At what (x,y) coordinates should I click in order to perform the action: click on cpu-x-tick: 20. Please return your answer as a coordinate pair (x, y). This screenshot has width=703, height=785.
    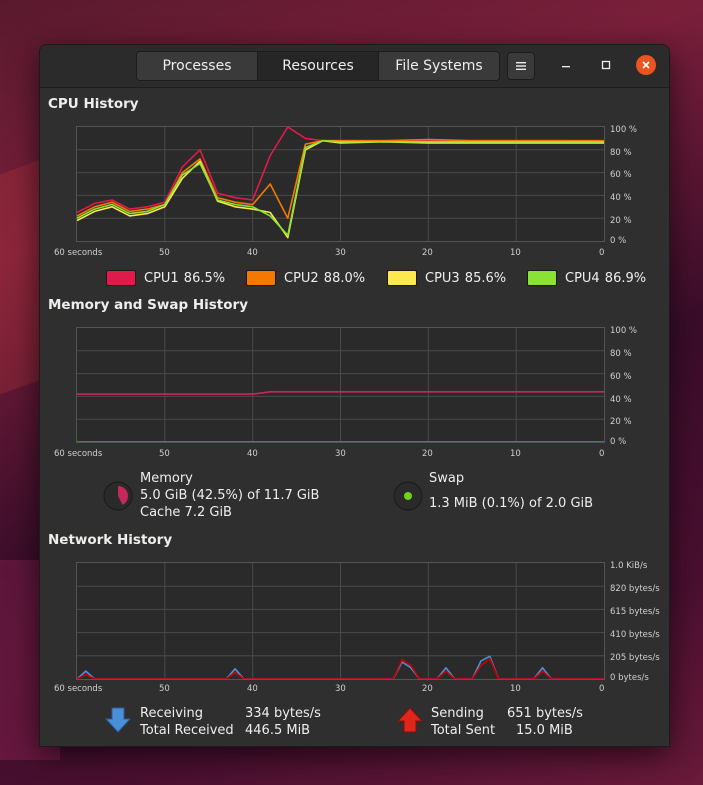
    Looking at the image, I should click on (427, 253).